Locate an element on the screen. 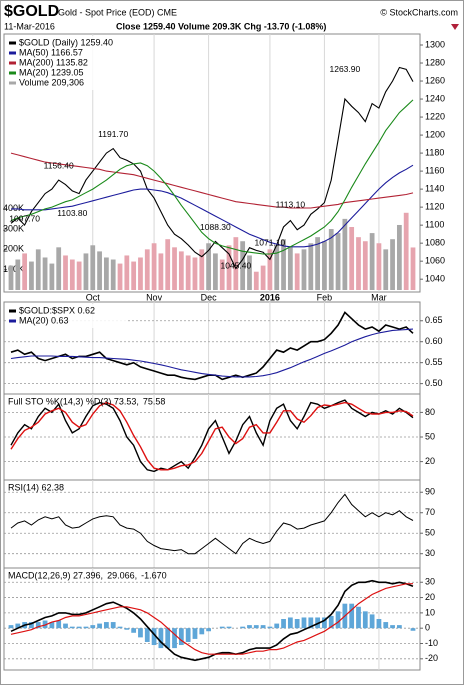  panel-title: -1.670 is located at coordinates (154, 575).